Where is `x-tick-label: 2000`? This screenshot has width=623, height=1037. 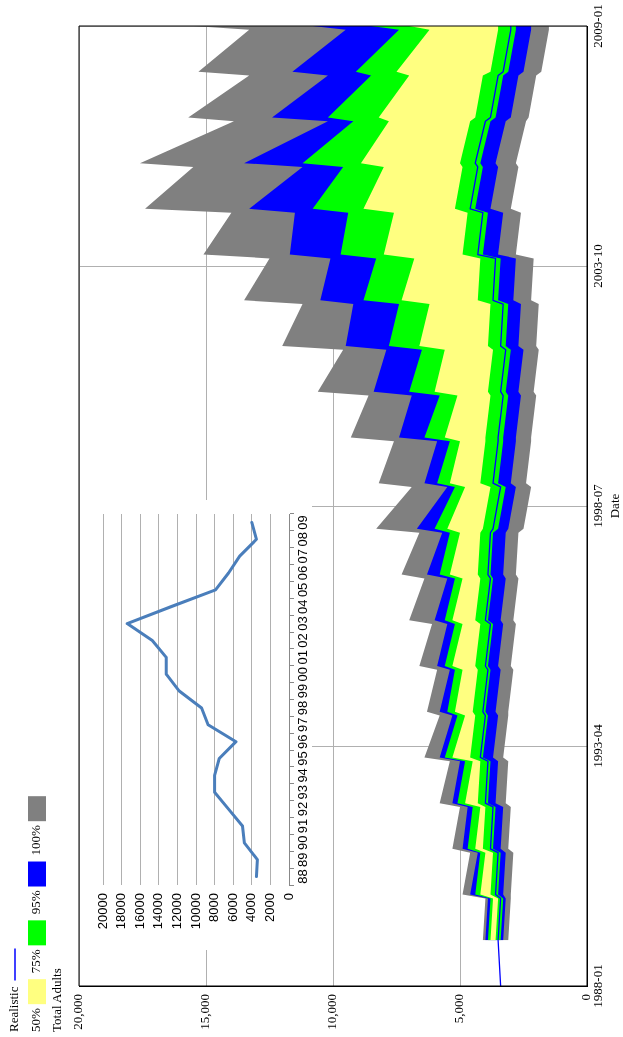
x-tick-label: 2000 is located at coordinates (269, 907).